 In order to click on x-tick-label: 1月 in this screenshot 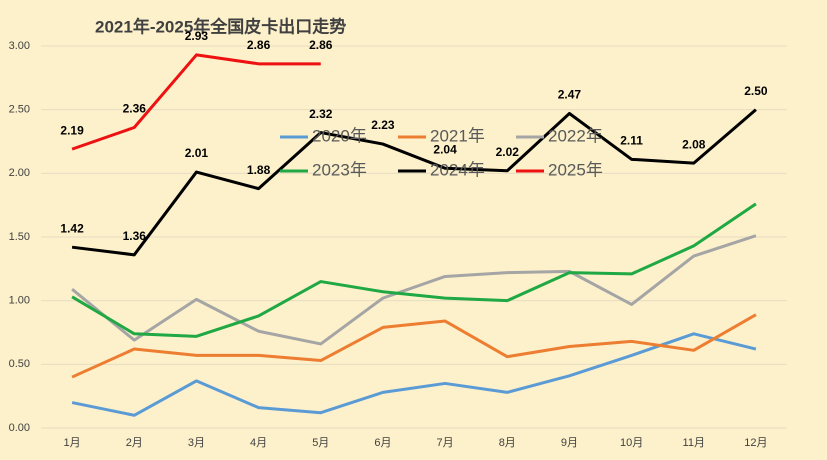, I will do `click(72, 443)`.